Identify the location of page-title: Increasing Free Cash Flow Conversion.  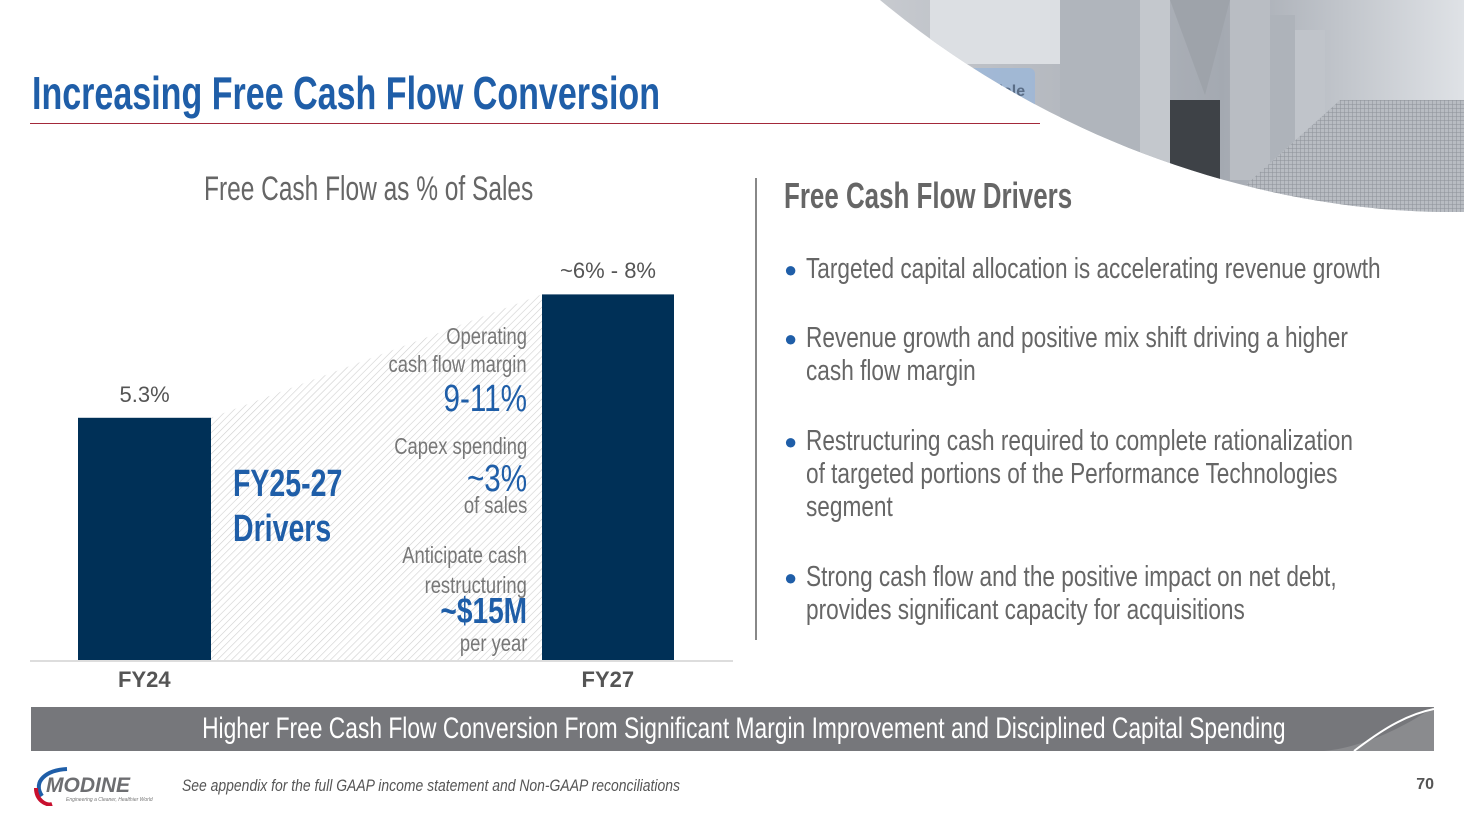
(456, 93).